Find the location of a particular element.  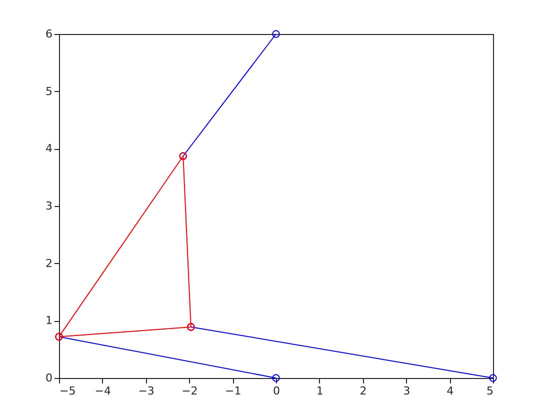

y-tick-label: 0 is located at coordinates (49, 378).